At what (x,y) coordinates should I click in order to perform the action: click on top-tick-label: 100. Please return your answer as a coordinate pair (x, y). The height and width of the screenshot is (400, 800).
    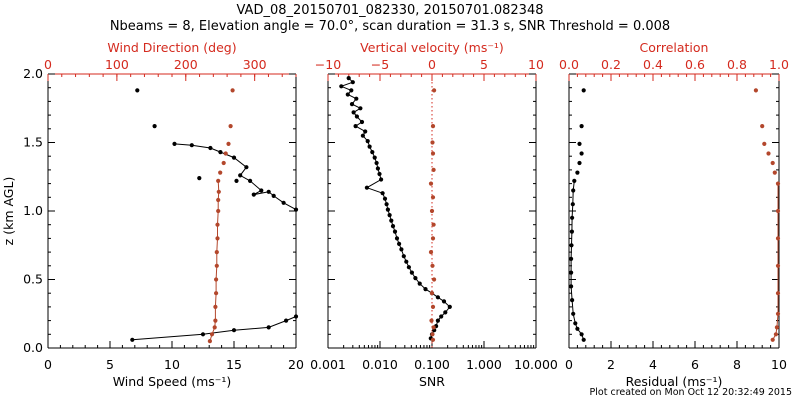
    Looking at the image, I should click on (117, 64).